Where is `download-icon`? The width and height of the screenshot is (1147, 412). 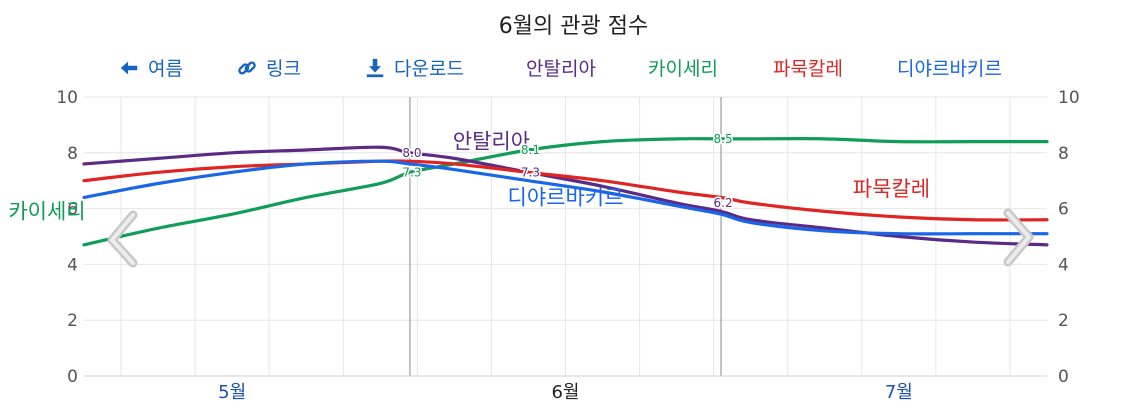
download-icon is located at coordinates (375, 67).